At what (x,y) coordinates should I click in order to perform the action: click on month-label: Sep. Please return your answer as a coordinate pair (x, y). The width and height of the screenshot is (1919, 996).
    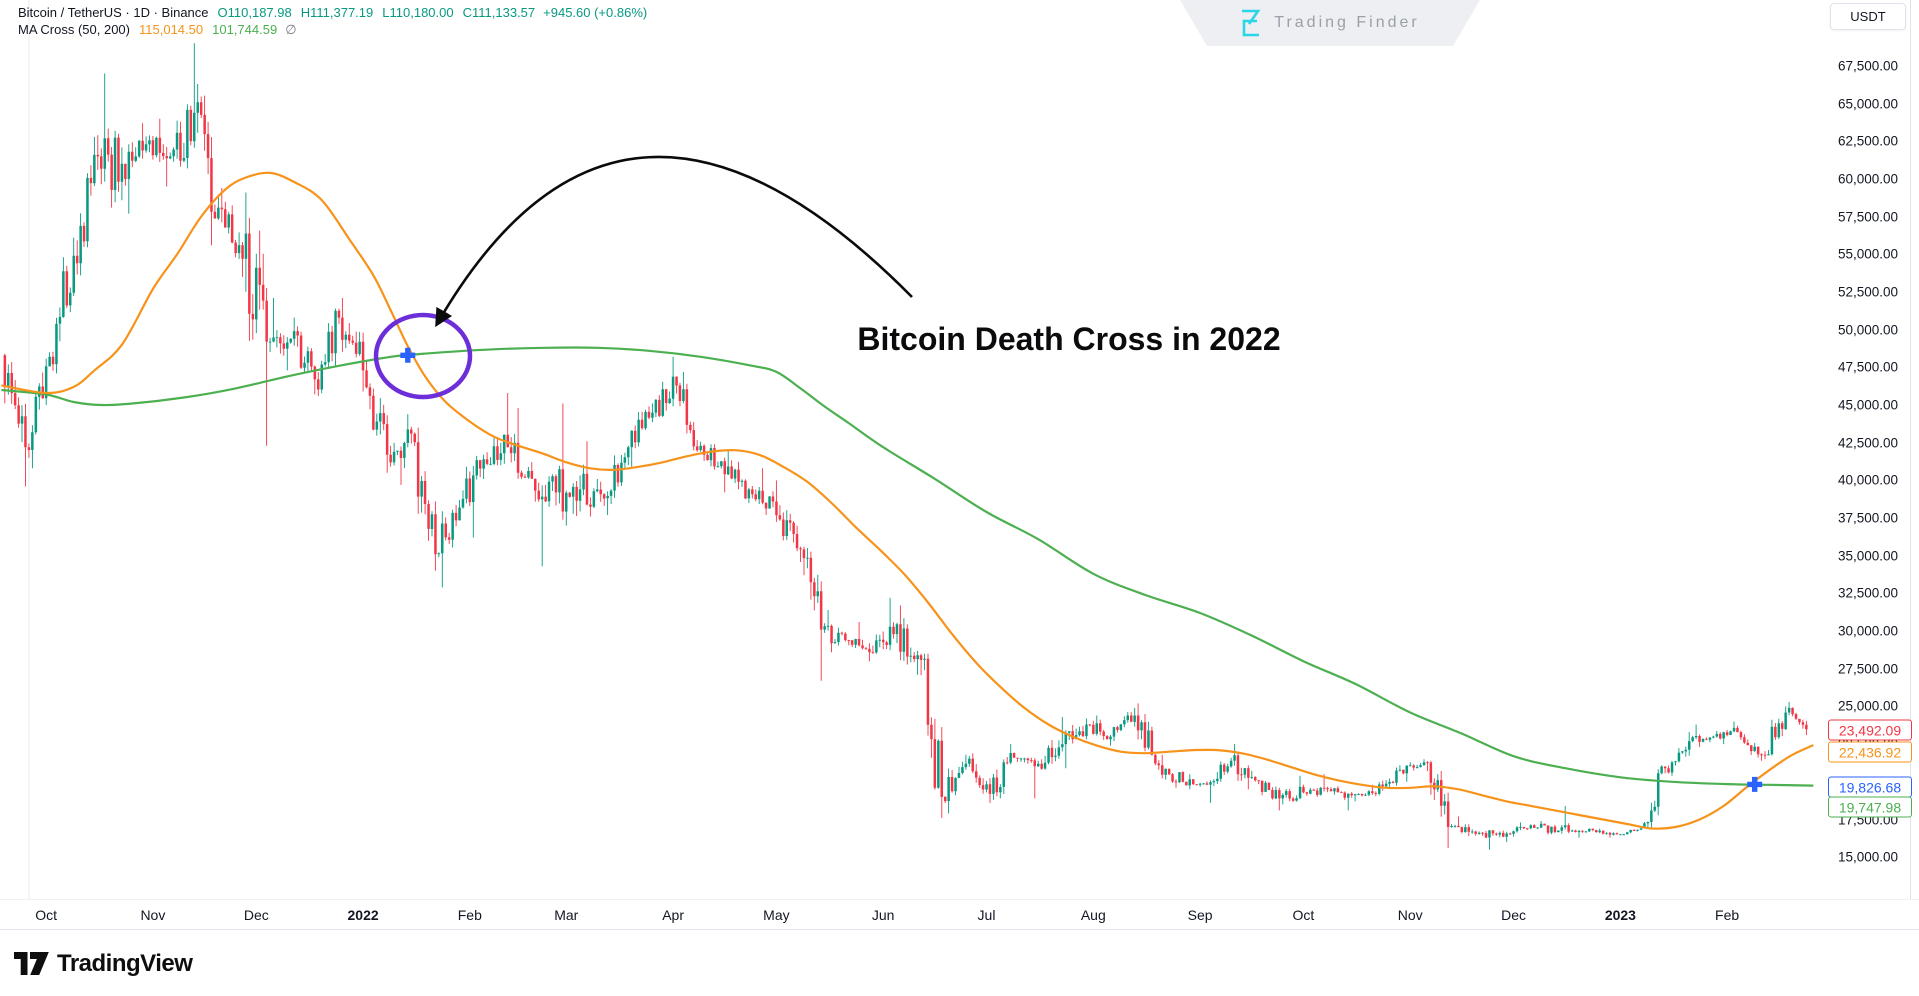
    Looking at the image, I should click on (1200, 914).